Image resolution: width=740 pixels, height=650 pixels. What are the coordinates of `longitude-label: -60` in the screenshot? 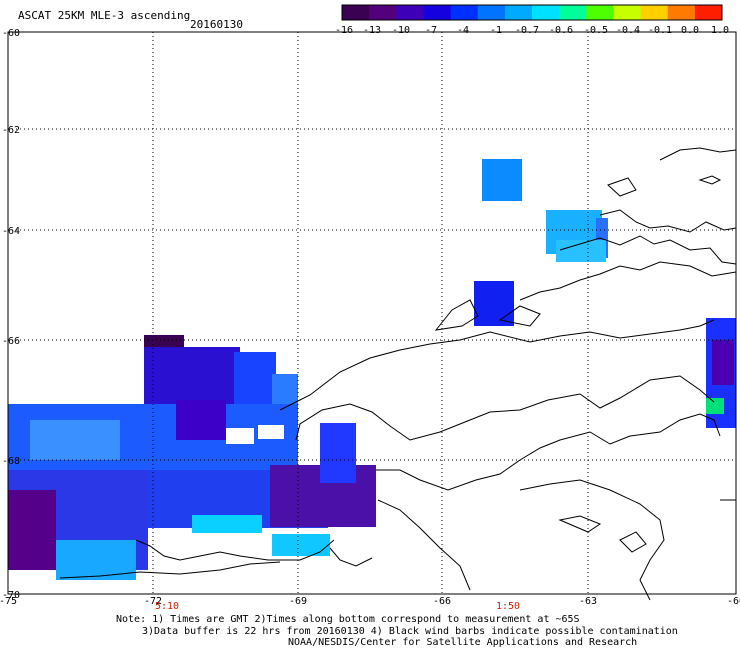 It's located at (733, 601).